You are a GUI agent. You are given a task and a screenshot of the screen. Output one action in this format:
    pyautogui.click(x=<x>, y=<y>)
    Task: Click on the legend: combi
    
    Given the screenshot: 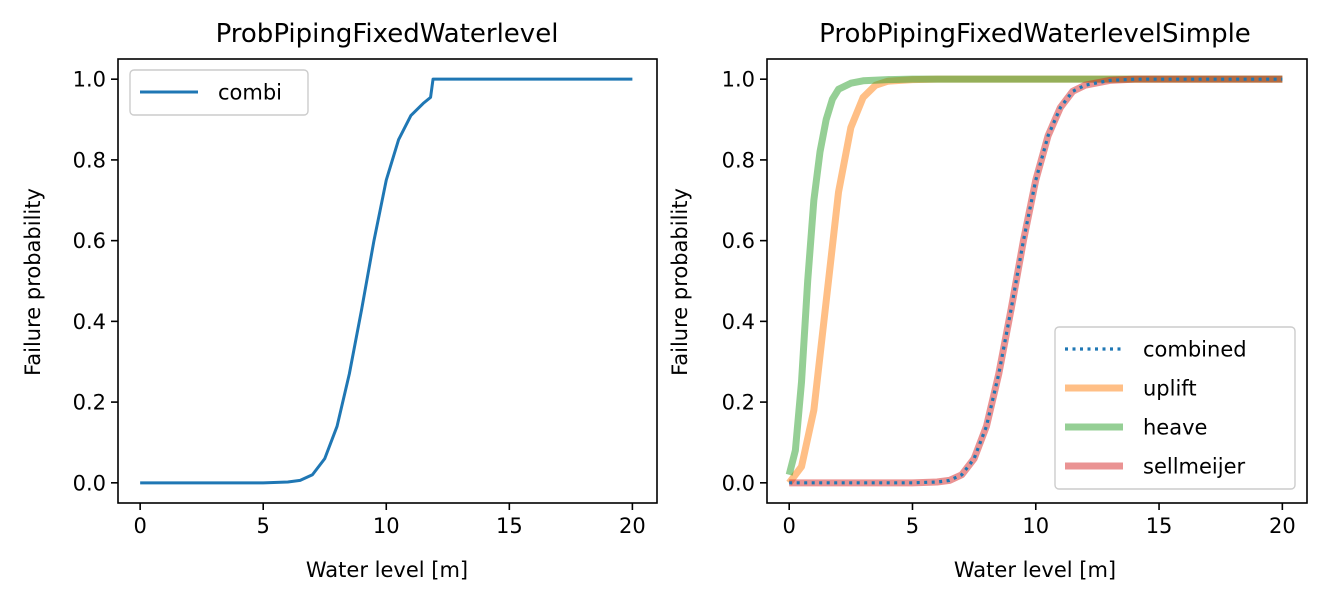 What is the action you would take?
    pyautogui.click(x=219, y=92)
    